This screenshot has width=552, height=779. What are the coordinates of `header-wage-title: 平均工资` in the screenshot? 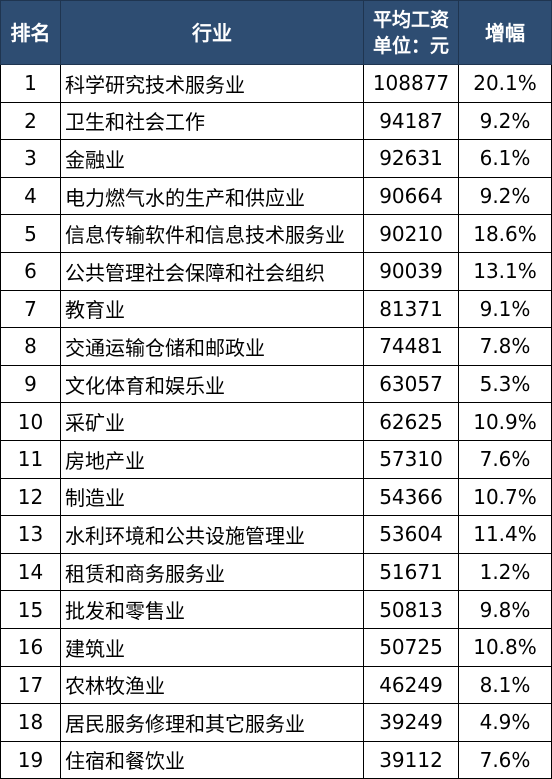 It's located at (410, 19).